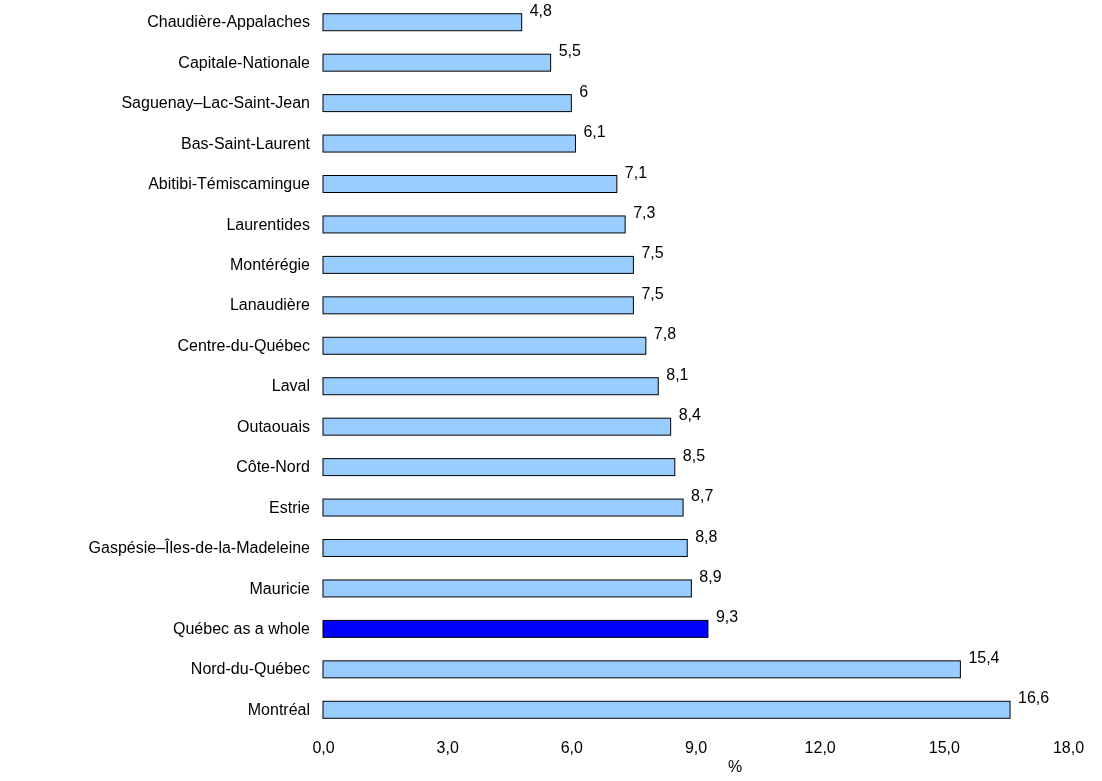  Describe the element at coordinates (250, 669) in the screenshot. I see `y-tick-label: Nord-du-Québec` at that location.